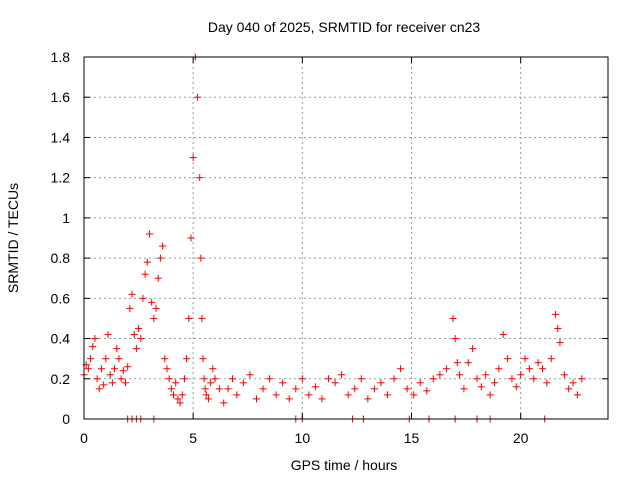 The width and height of the screenshot is (640, 480). I want to click on y-tick-label: 1.8, so click(61, 57).